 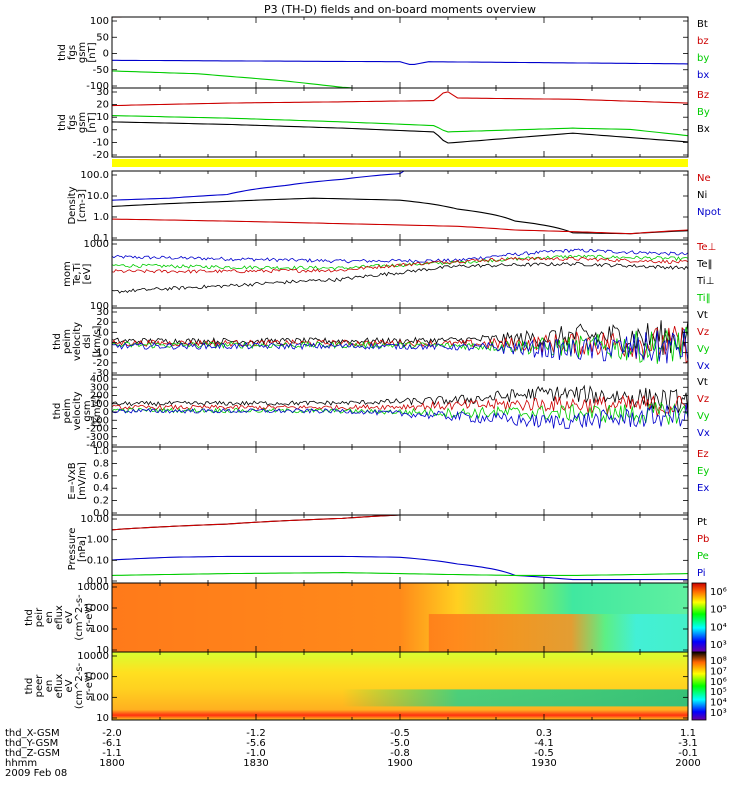 What do you see at coordinates (703, 112) in the screenshot?
I see `legend-entry: By` at bounding box center [703, 112].